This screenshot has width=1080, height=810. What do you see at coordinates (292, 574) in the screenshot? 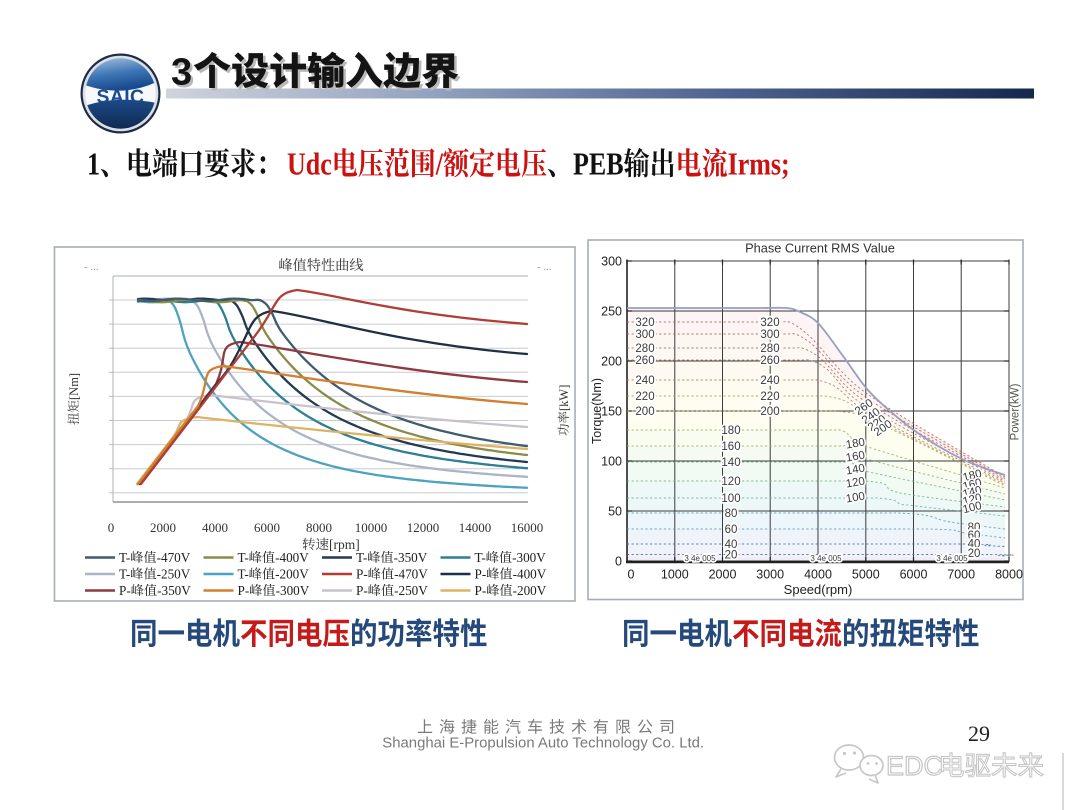
I see `svg-text: -200V` at bounding box center [292, 574].